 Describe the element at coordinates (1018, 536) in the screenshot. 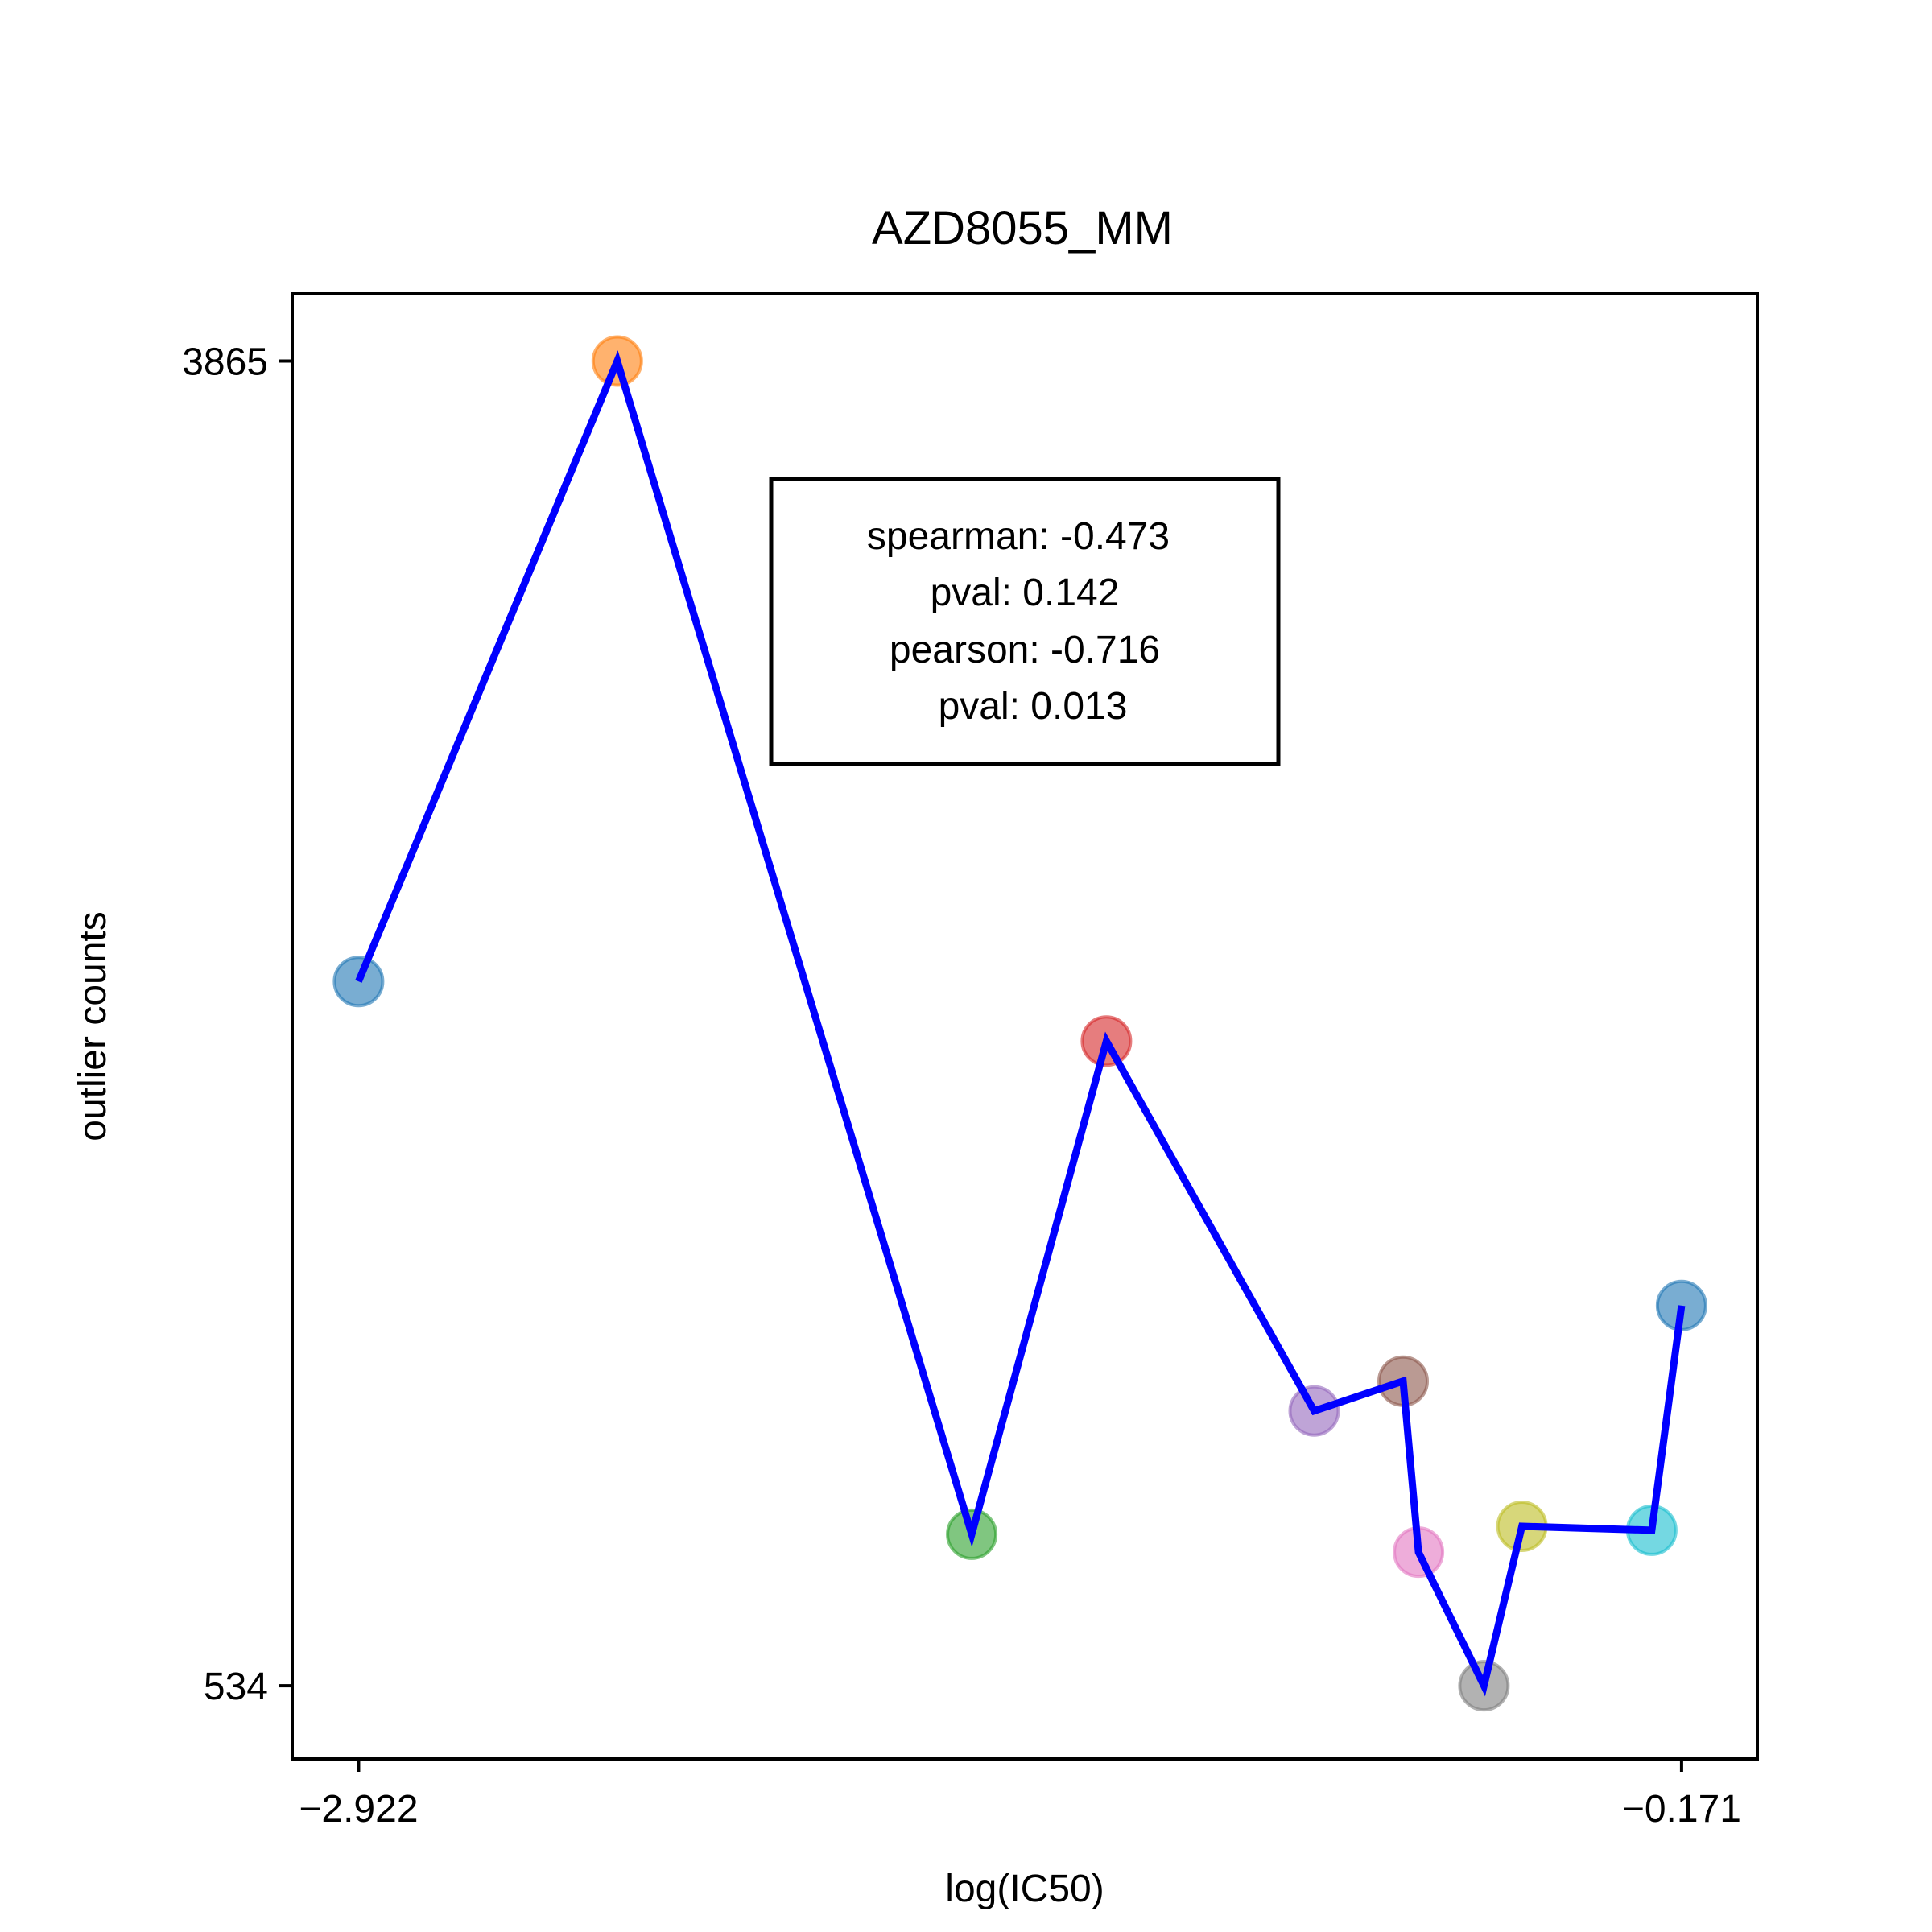

I see `stats-line-spearman: spearman: -0.473` at that location.